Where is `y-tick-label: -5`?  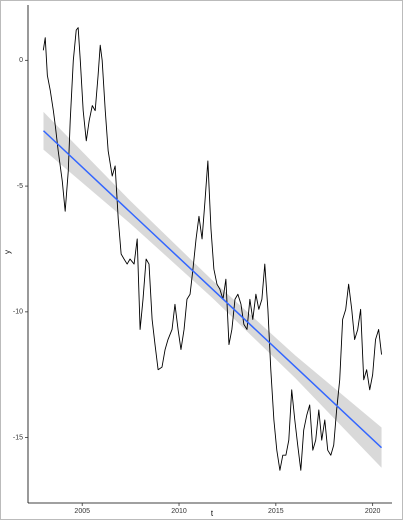 y-tick-label: -5 is located at coordinates (20, 186).